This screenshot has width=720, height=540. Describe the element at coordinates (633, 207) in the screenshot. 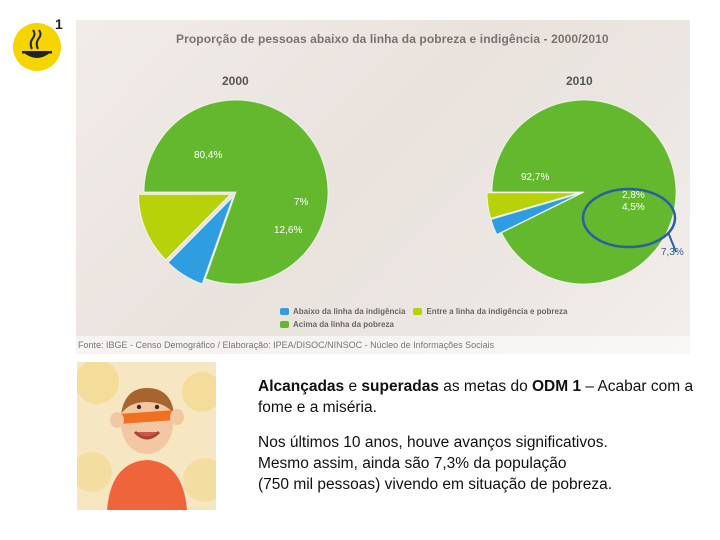

I see `slice-between-2010-label: 4,5%` at that location.